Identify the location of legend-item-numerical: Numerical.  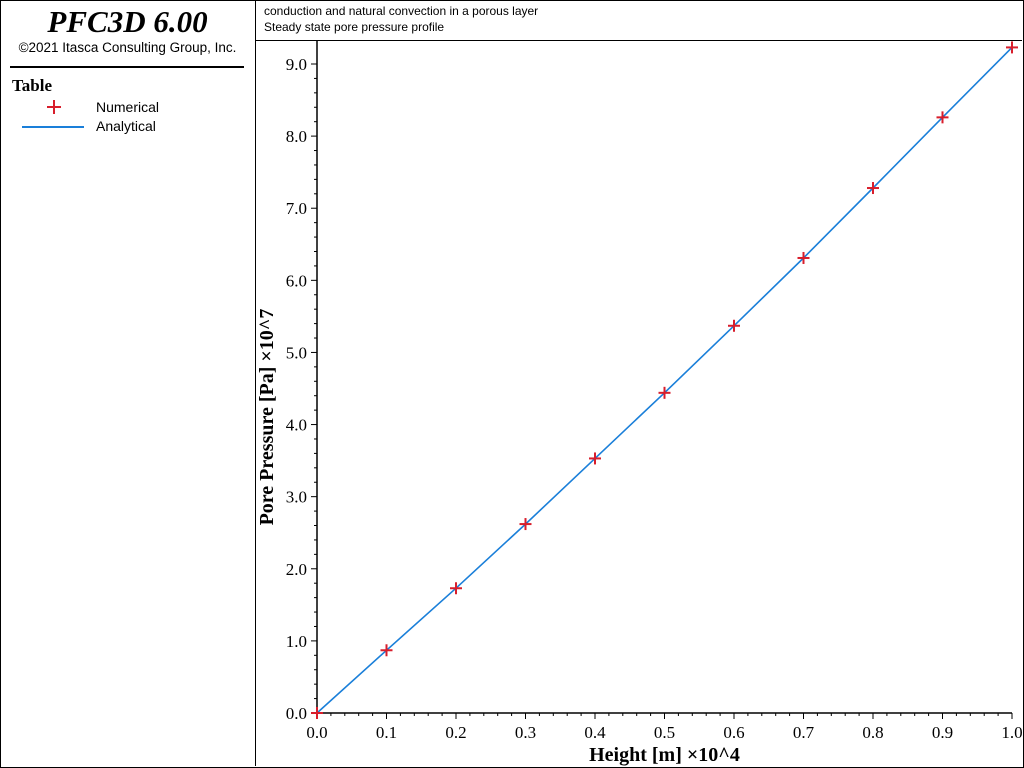
(132, 107).